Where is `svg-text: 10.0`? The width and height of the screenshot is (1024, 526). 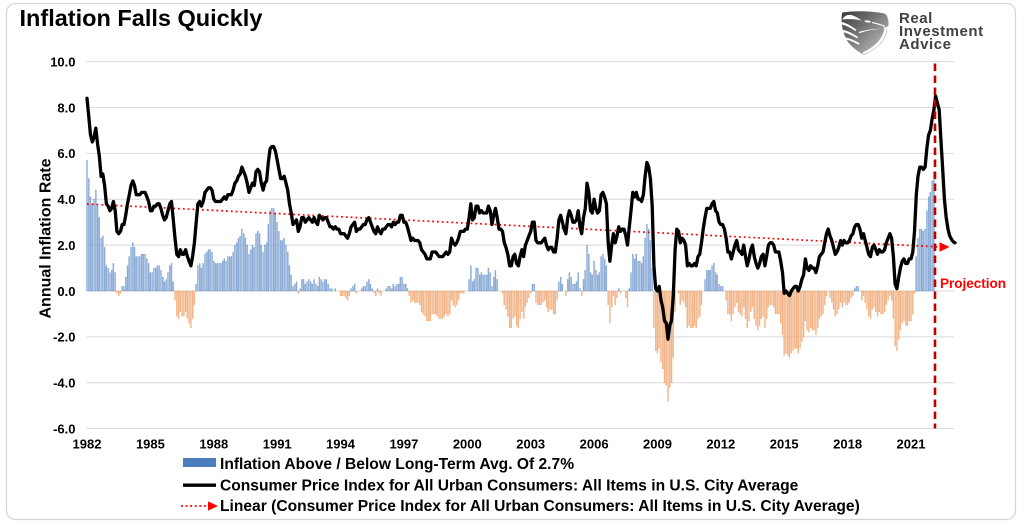 svg-text: 10.0 is located at coordinates (62, 61).